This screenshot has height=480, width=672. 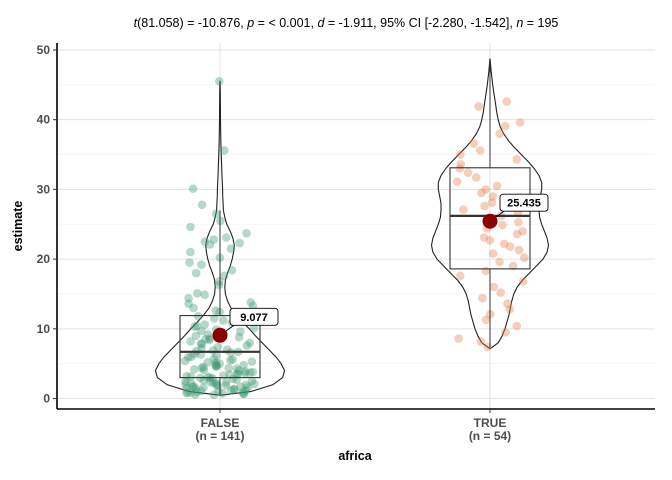 What do you see at coordinates (220, 423) in the screenshot?
I see `x-tick-label: FALSE` at bounding box center [220, 423].